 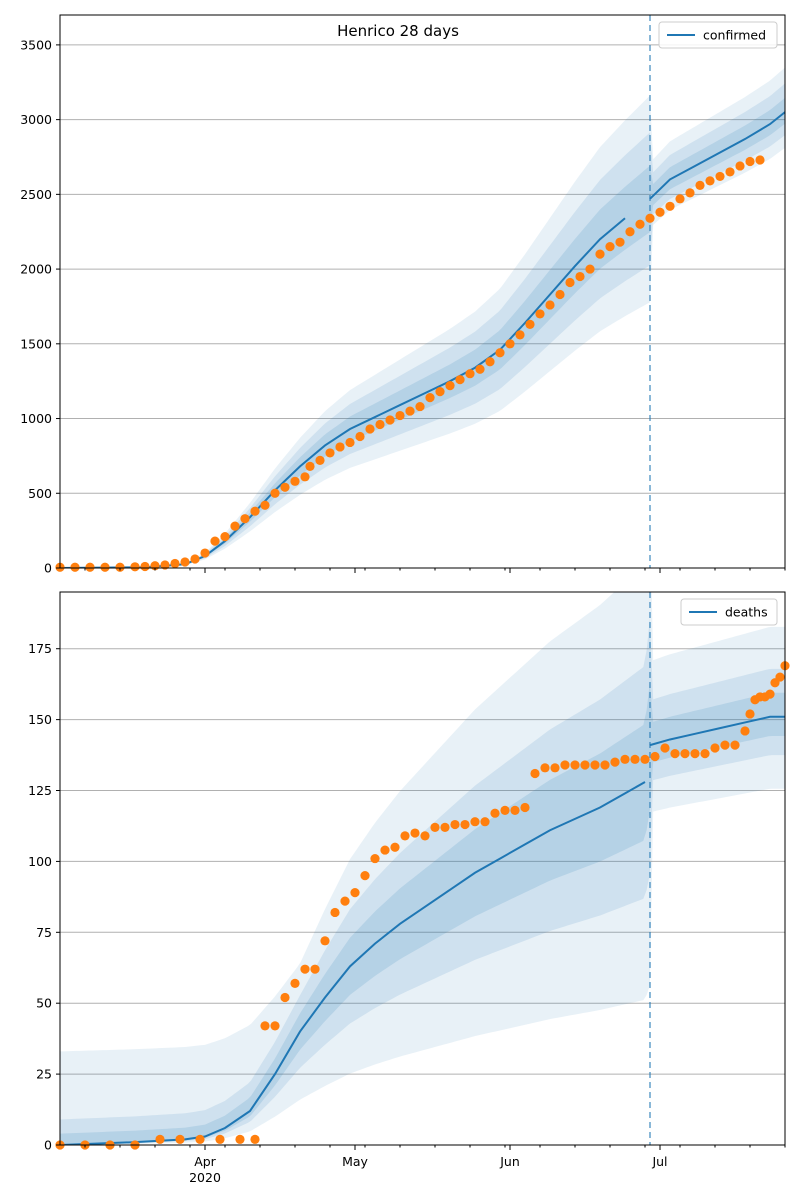 What do you see at coordinates (398, 31) in the screenshot?
I see `chart-title: Henrico 28 days` at bounding box center [398, 31].